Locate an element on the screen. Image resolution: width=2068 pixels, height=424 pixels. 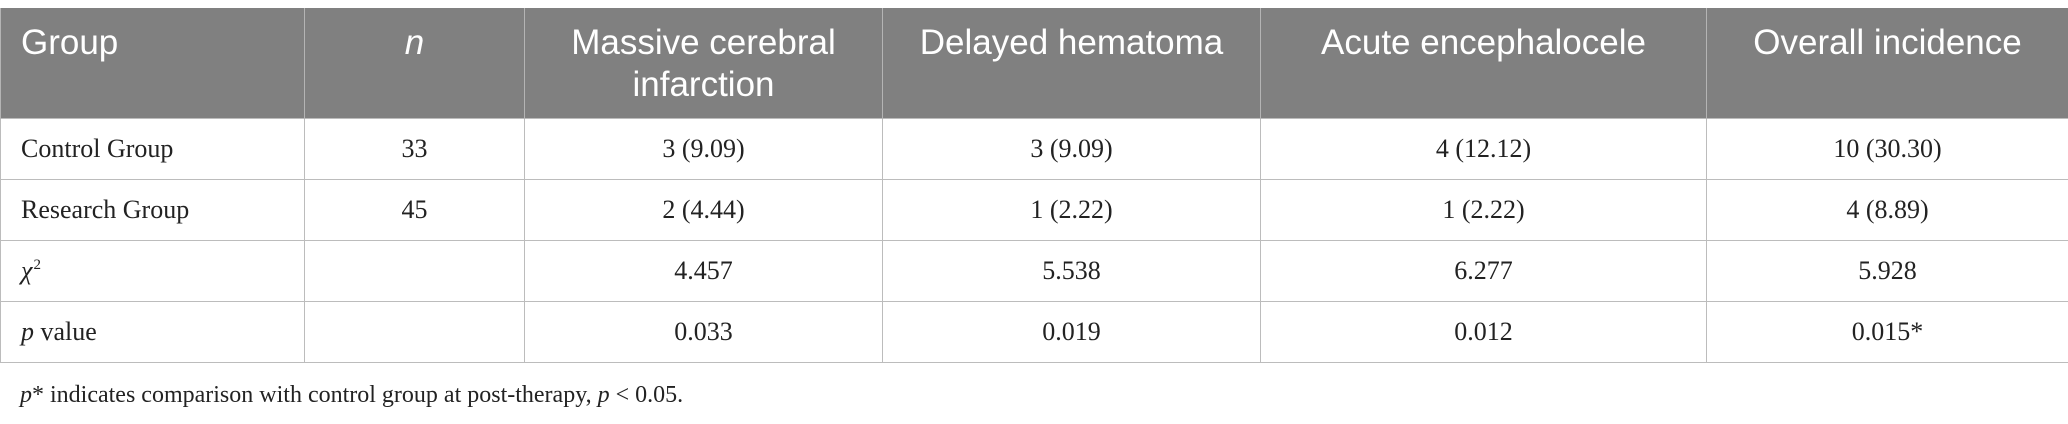
table-row-chi-square: χ2 4.457 5.538 6.277 5.928 is located at coordinates (1034, 270).